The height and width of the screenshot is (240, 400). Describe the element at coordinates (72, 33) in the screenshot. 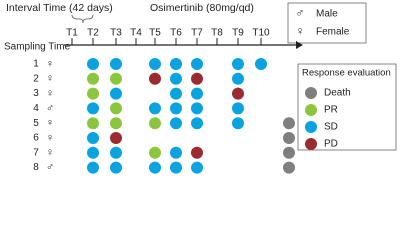

I see `time-label: T1` at that location.